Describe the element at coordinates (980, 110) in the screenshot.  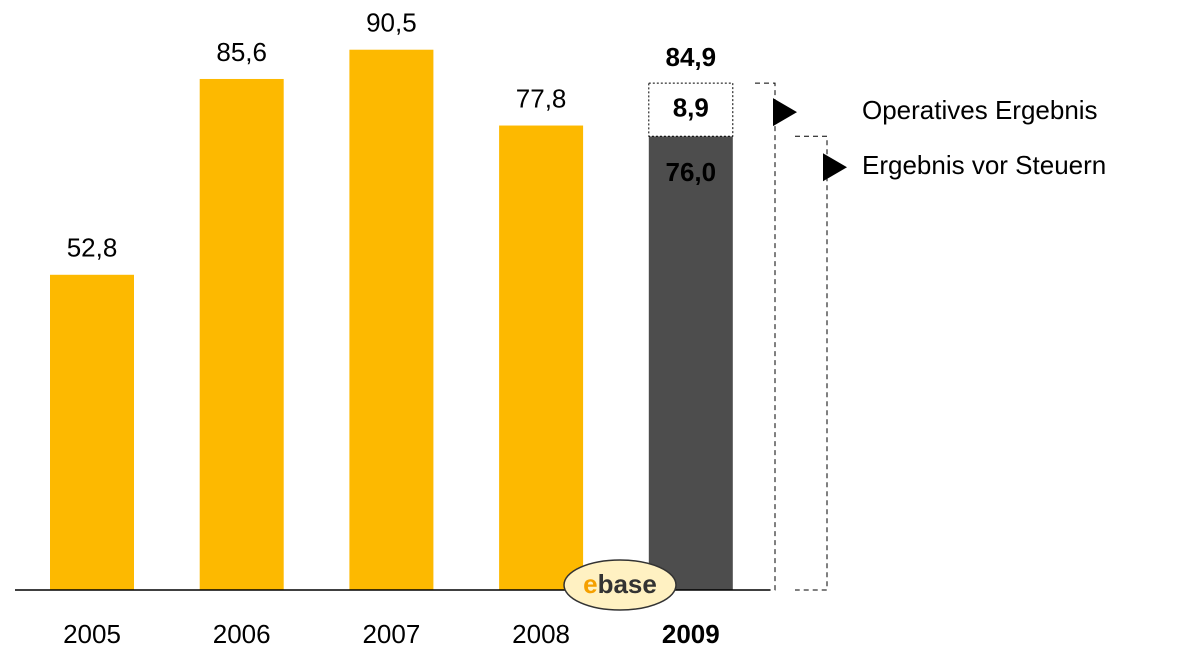
I see `annotation: Operatives Ergebnis` at that location.